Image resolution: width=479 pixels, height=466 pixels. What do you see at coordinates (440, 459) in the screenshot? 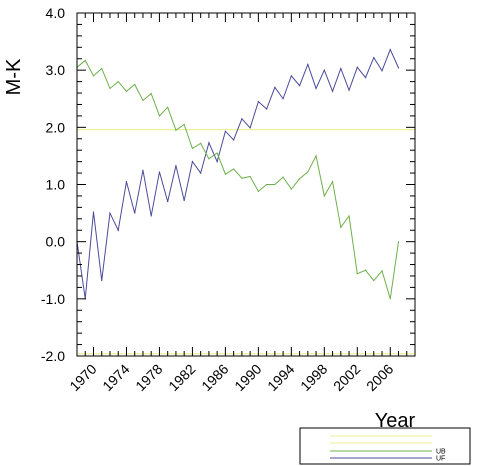
I see `legend-label: UF` at bounding box center [440, 459].